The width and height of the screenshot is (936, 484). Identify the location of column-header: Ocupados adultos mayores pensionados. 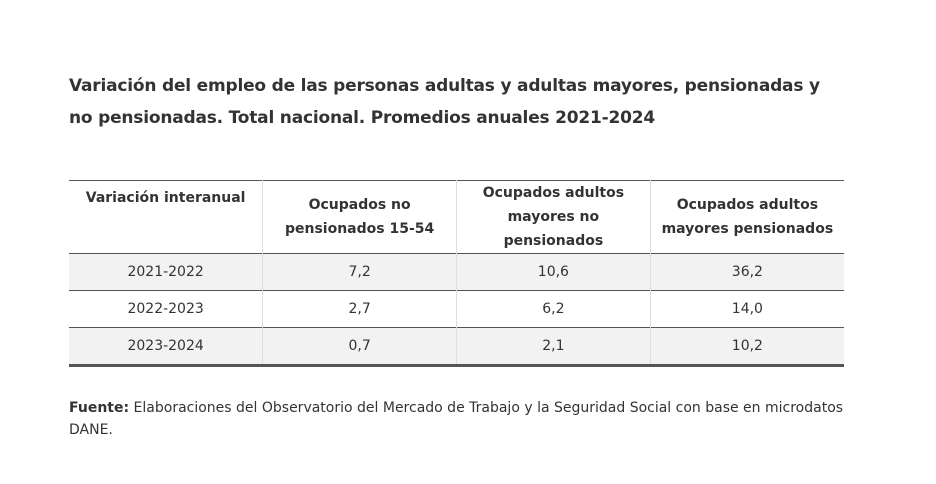
(746, 217).